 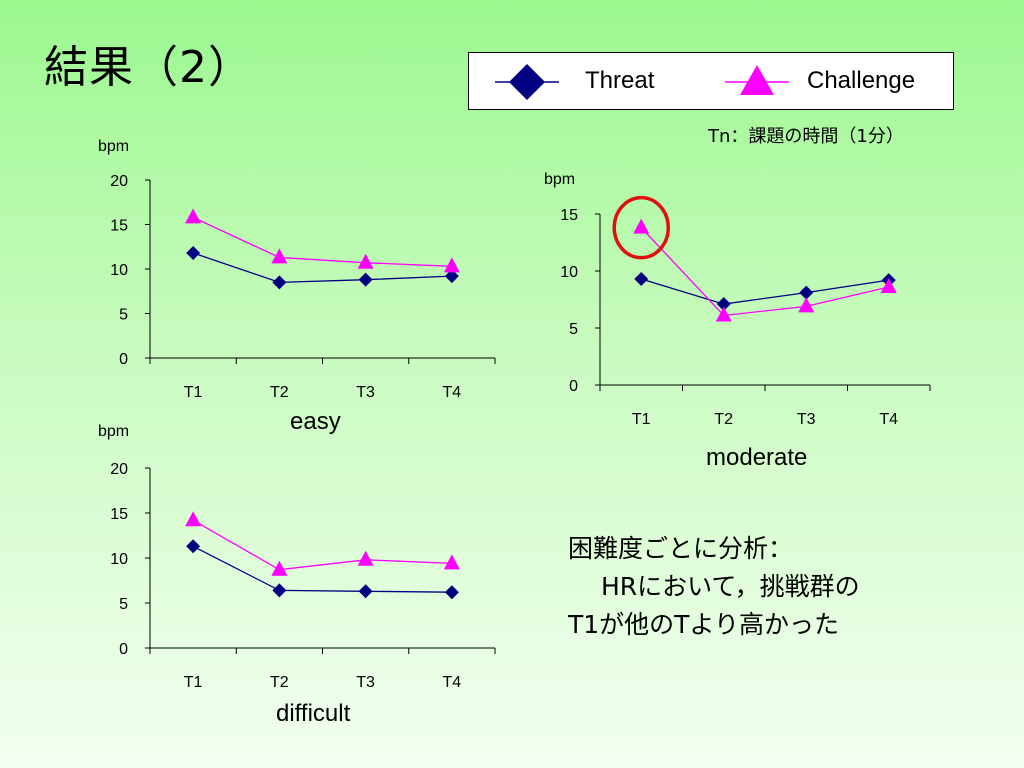 I want to click on highlight-circle, so click(x=641, y=227).